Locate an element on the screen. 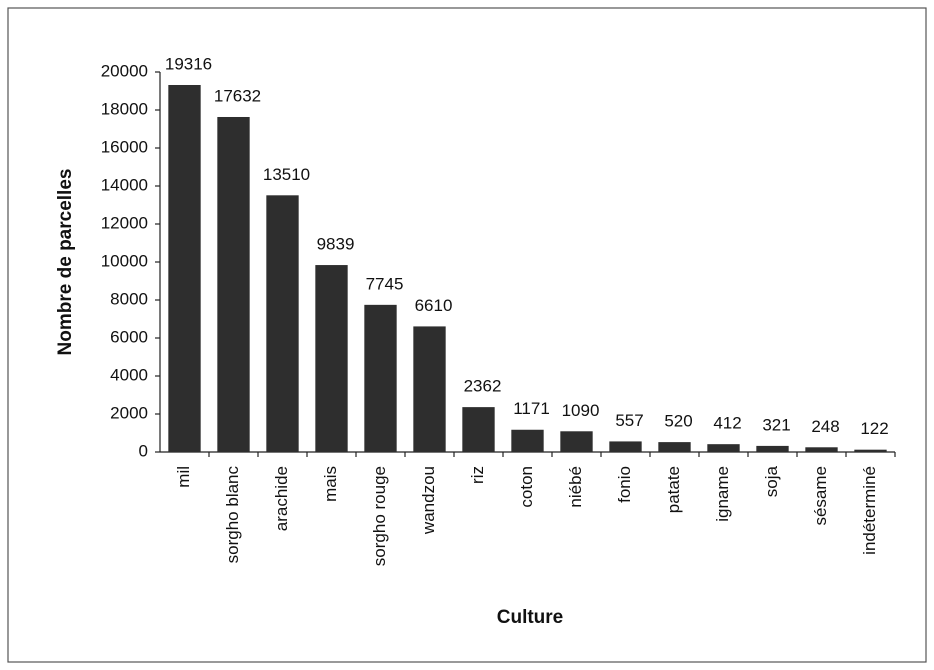 Image resolution: width=934 pixels, height=670 pixels. x-tick-label: patate is located at coordinates (673, 489).